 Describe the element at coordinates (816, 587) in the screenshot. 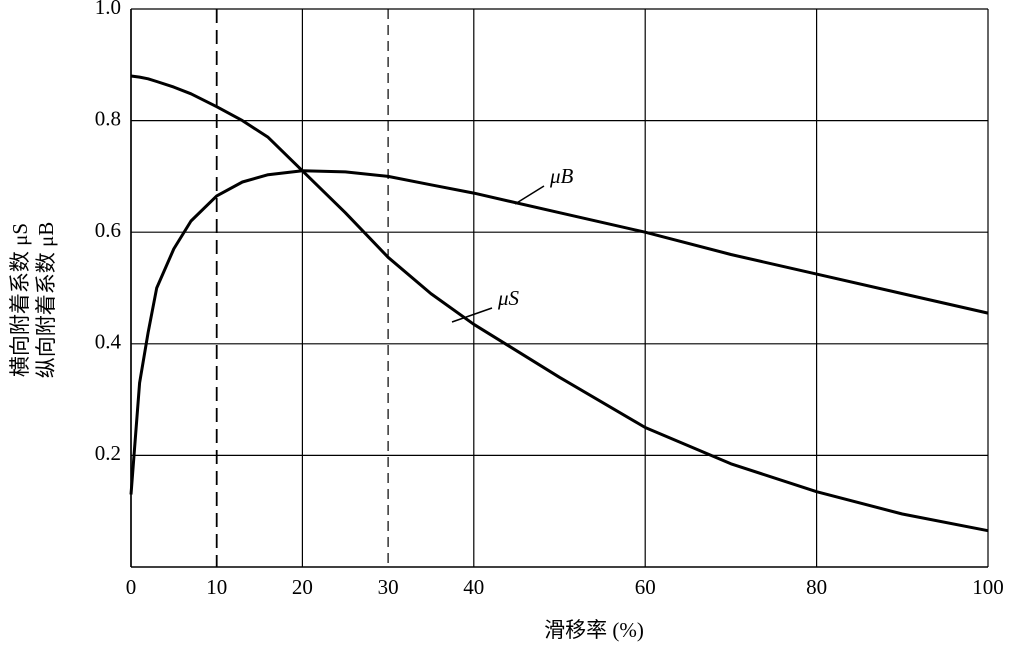

I see `x-tick-label: 80` at that location.